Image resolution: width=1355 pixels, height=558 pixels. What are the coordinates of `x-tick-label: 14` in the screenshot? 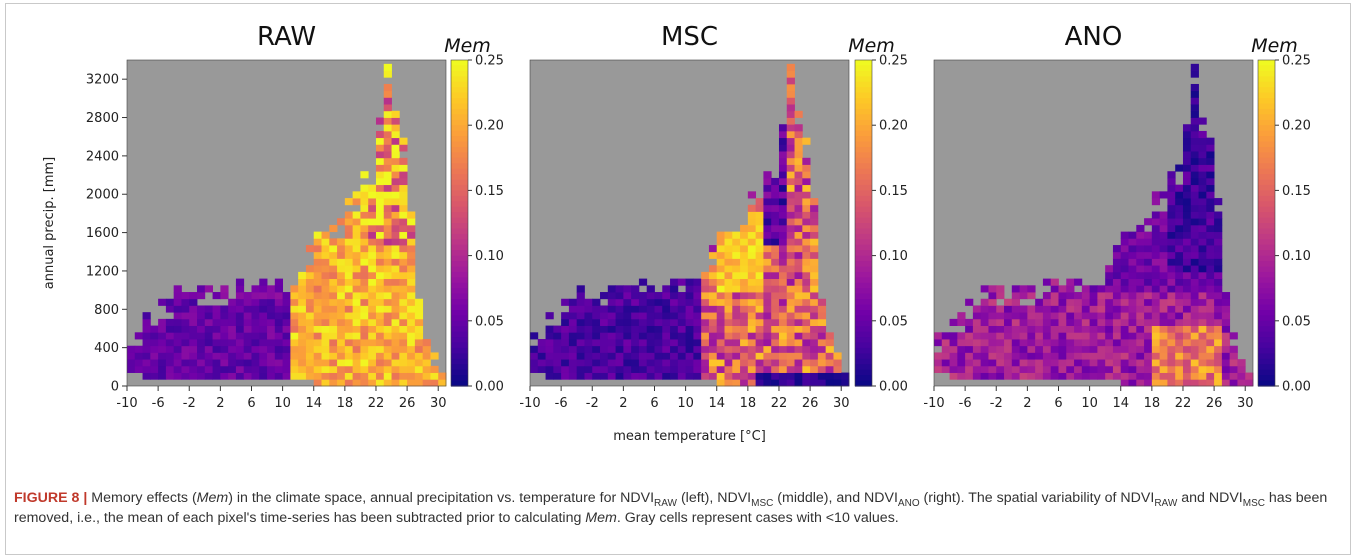 It's located at (716, 403).